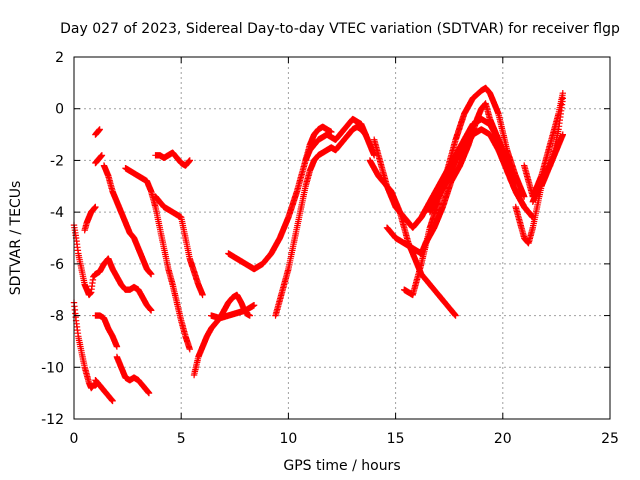  What do you see at coordinates (610, 439) in the screenshot?
I see `x-tick-label: 25` at bounding box center [610, 439].